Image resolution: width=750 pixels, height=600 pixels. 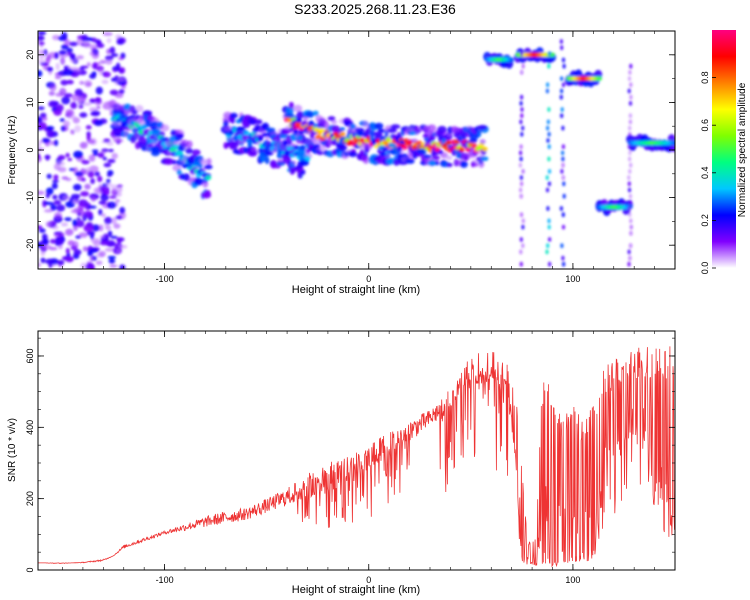 I want to click on snr-ytick-label: 600, so click(x=30, y=355).